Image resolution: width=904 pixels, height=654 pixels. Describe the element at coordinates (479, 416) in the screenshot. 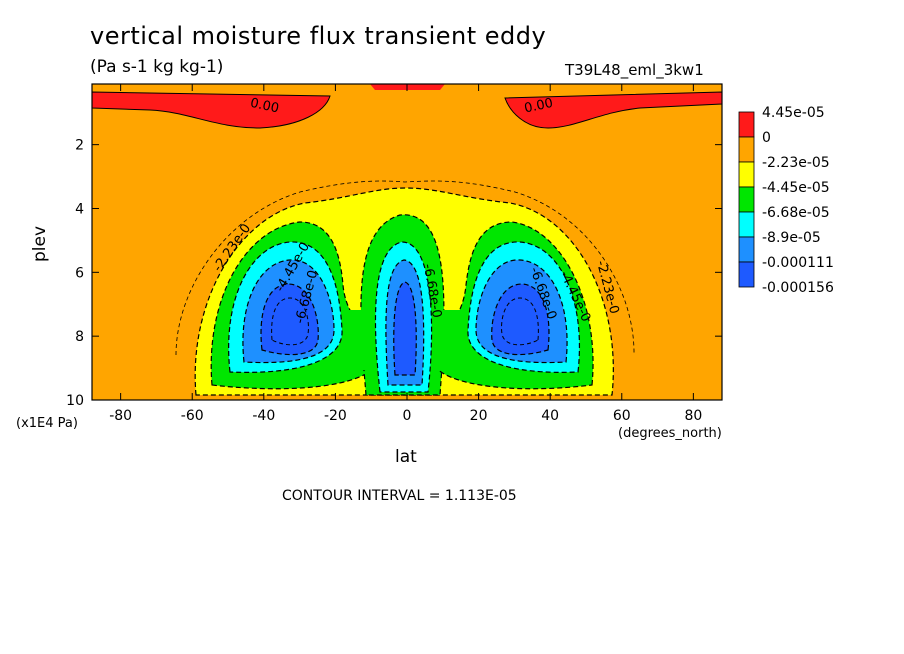

I see `x-tick-label-5: 20` at that location.